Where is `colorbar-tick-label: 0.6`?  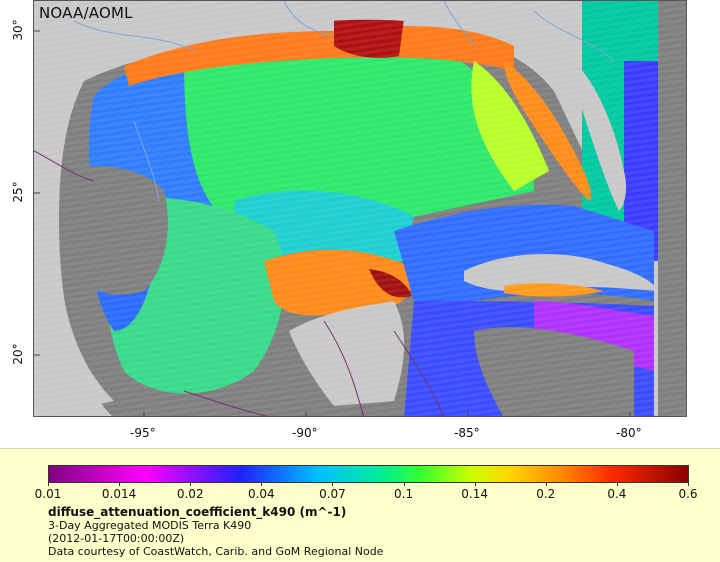
colorbar-tick-label: 0.6 is located at coordinates (688, 494).